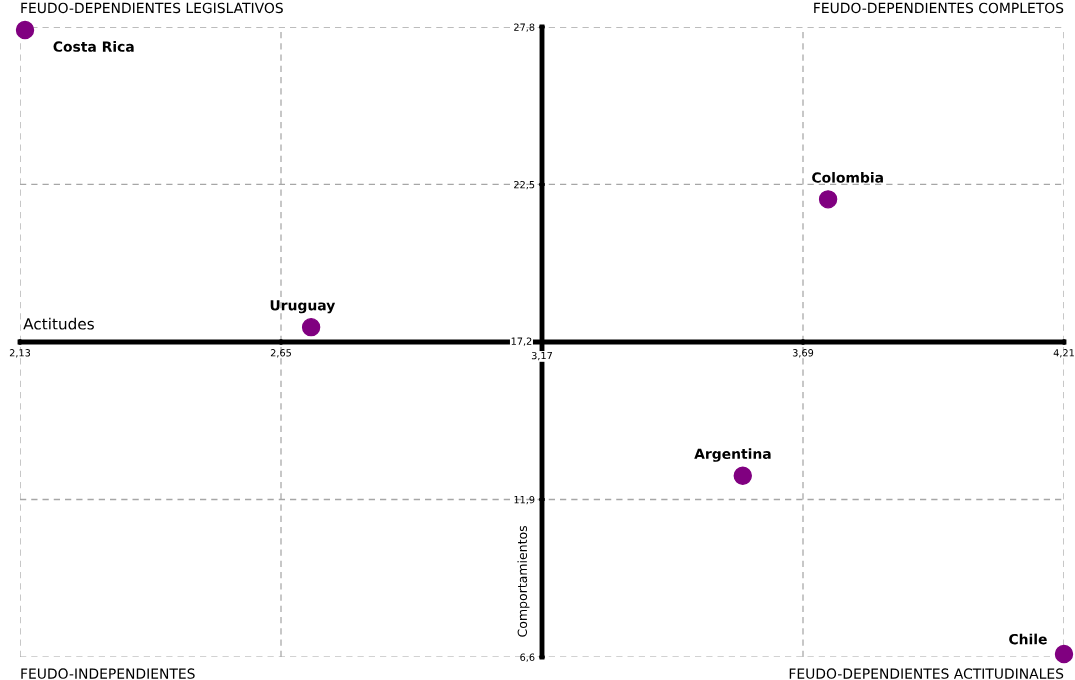 The width and height of the screenshot is (1075, 680). I want to click on text: FEUDO-DEPENDIENTES COMPLETOS, so click(939, 8).